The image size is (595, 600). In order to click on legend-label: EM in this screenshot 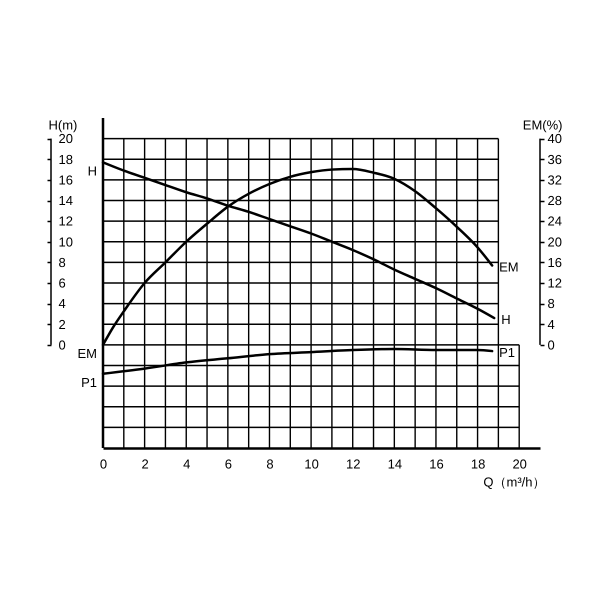, I will do `click(87, 353)`.